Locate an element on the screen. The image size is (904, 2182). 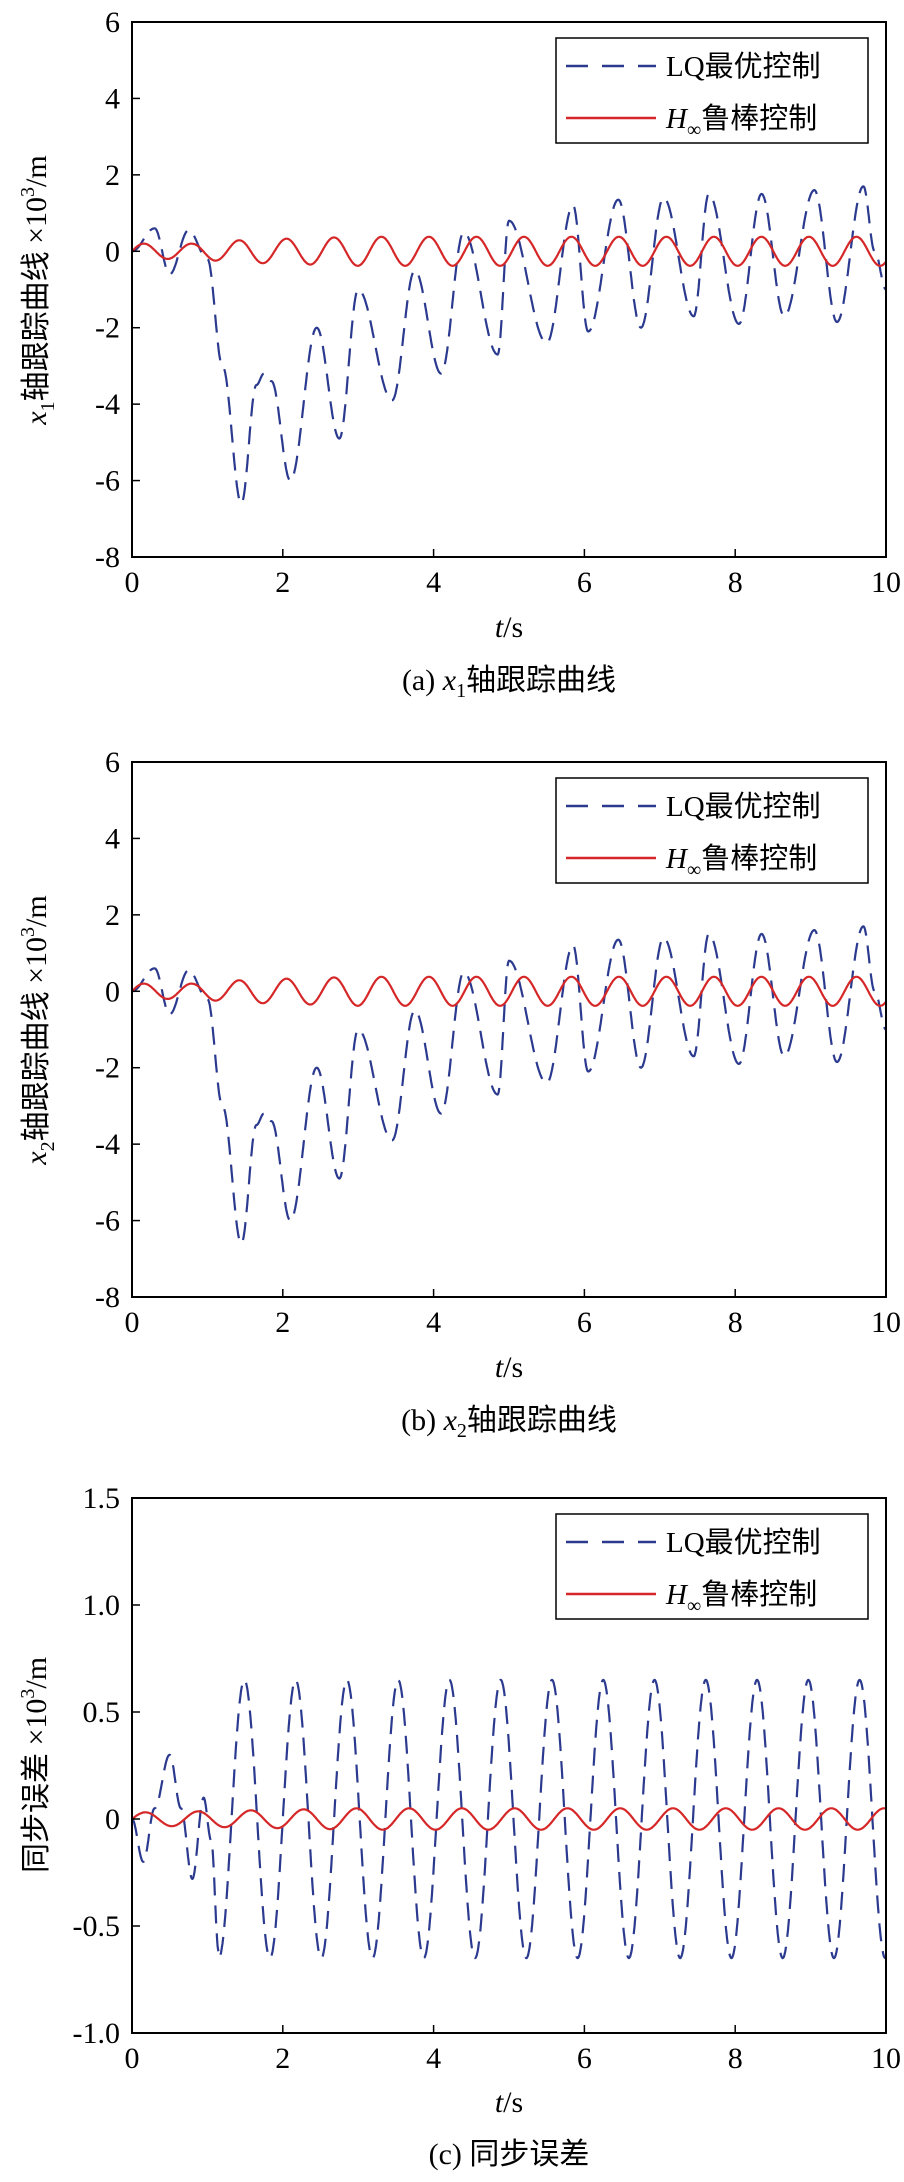
panel-a-xlabel: t/s is located at coordinates (509, 627).